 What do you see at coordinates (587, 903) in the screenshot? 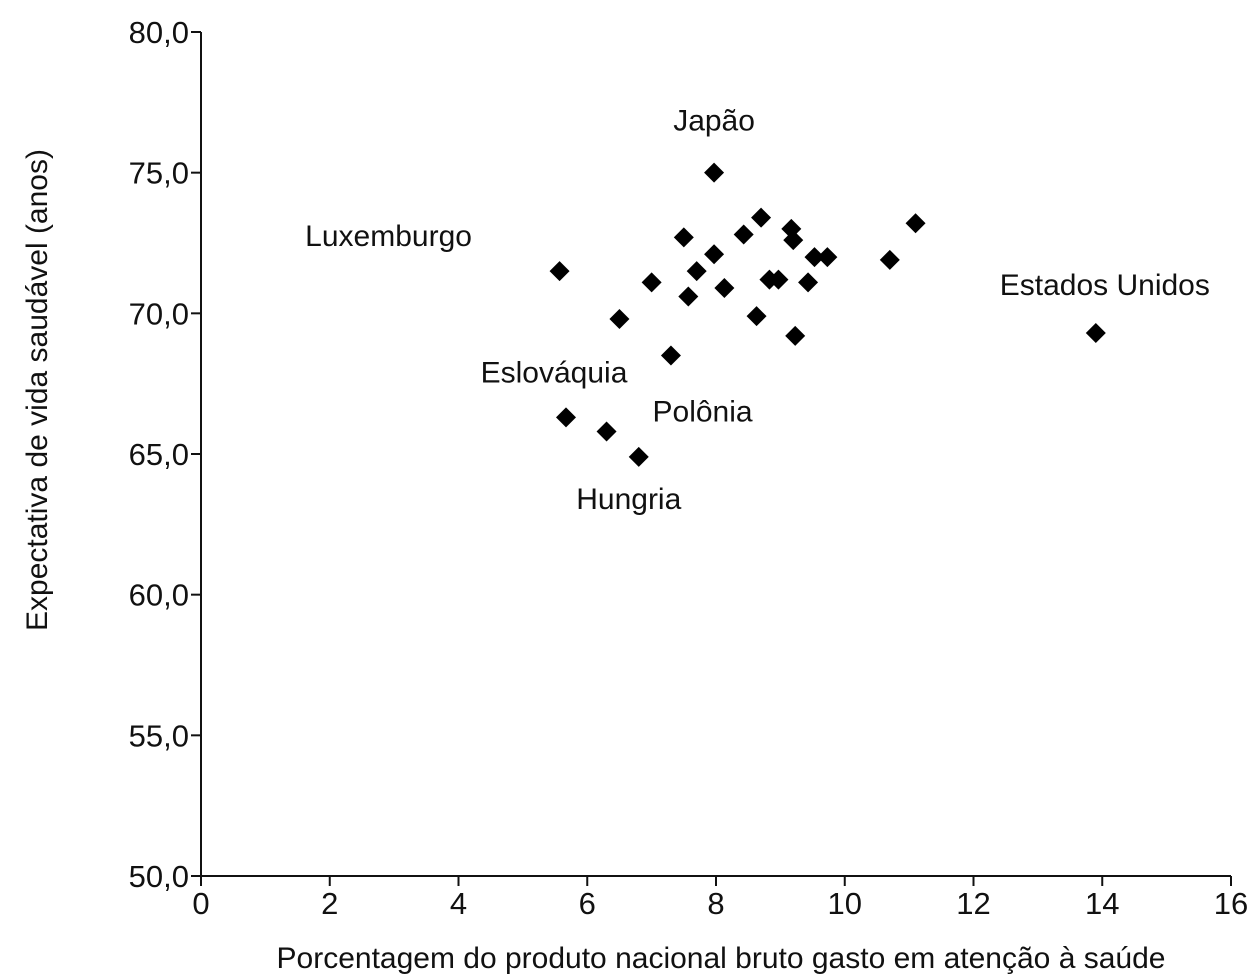
I see `x-tick-label: 6` at bounding box center [587, 903].